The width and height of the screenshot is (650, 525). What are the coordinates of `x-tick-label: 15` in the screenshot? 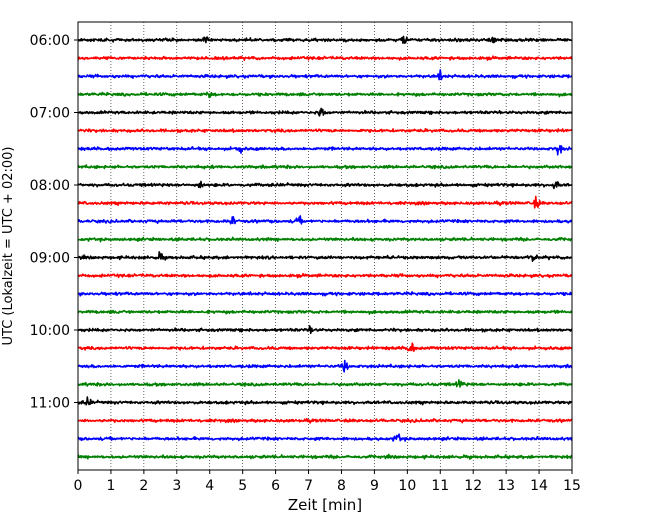 It's located at (572, 486).